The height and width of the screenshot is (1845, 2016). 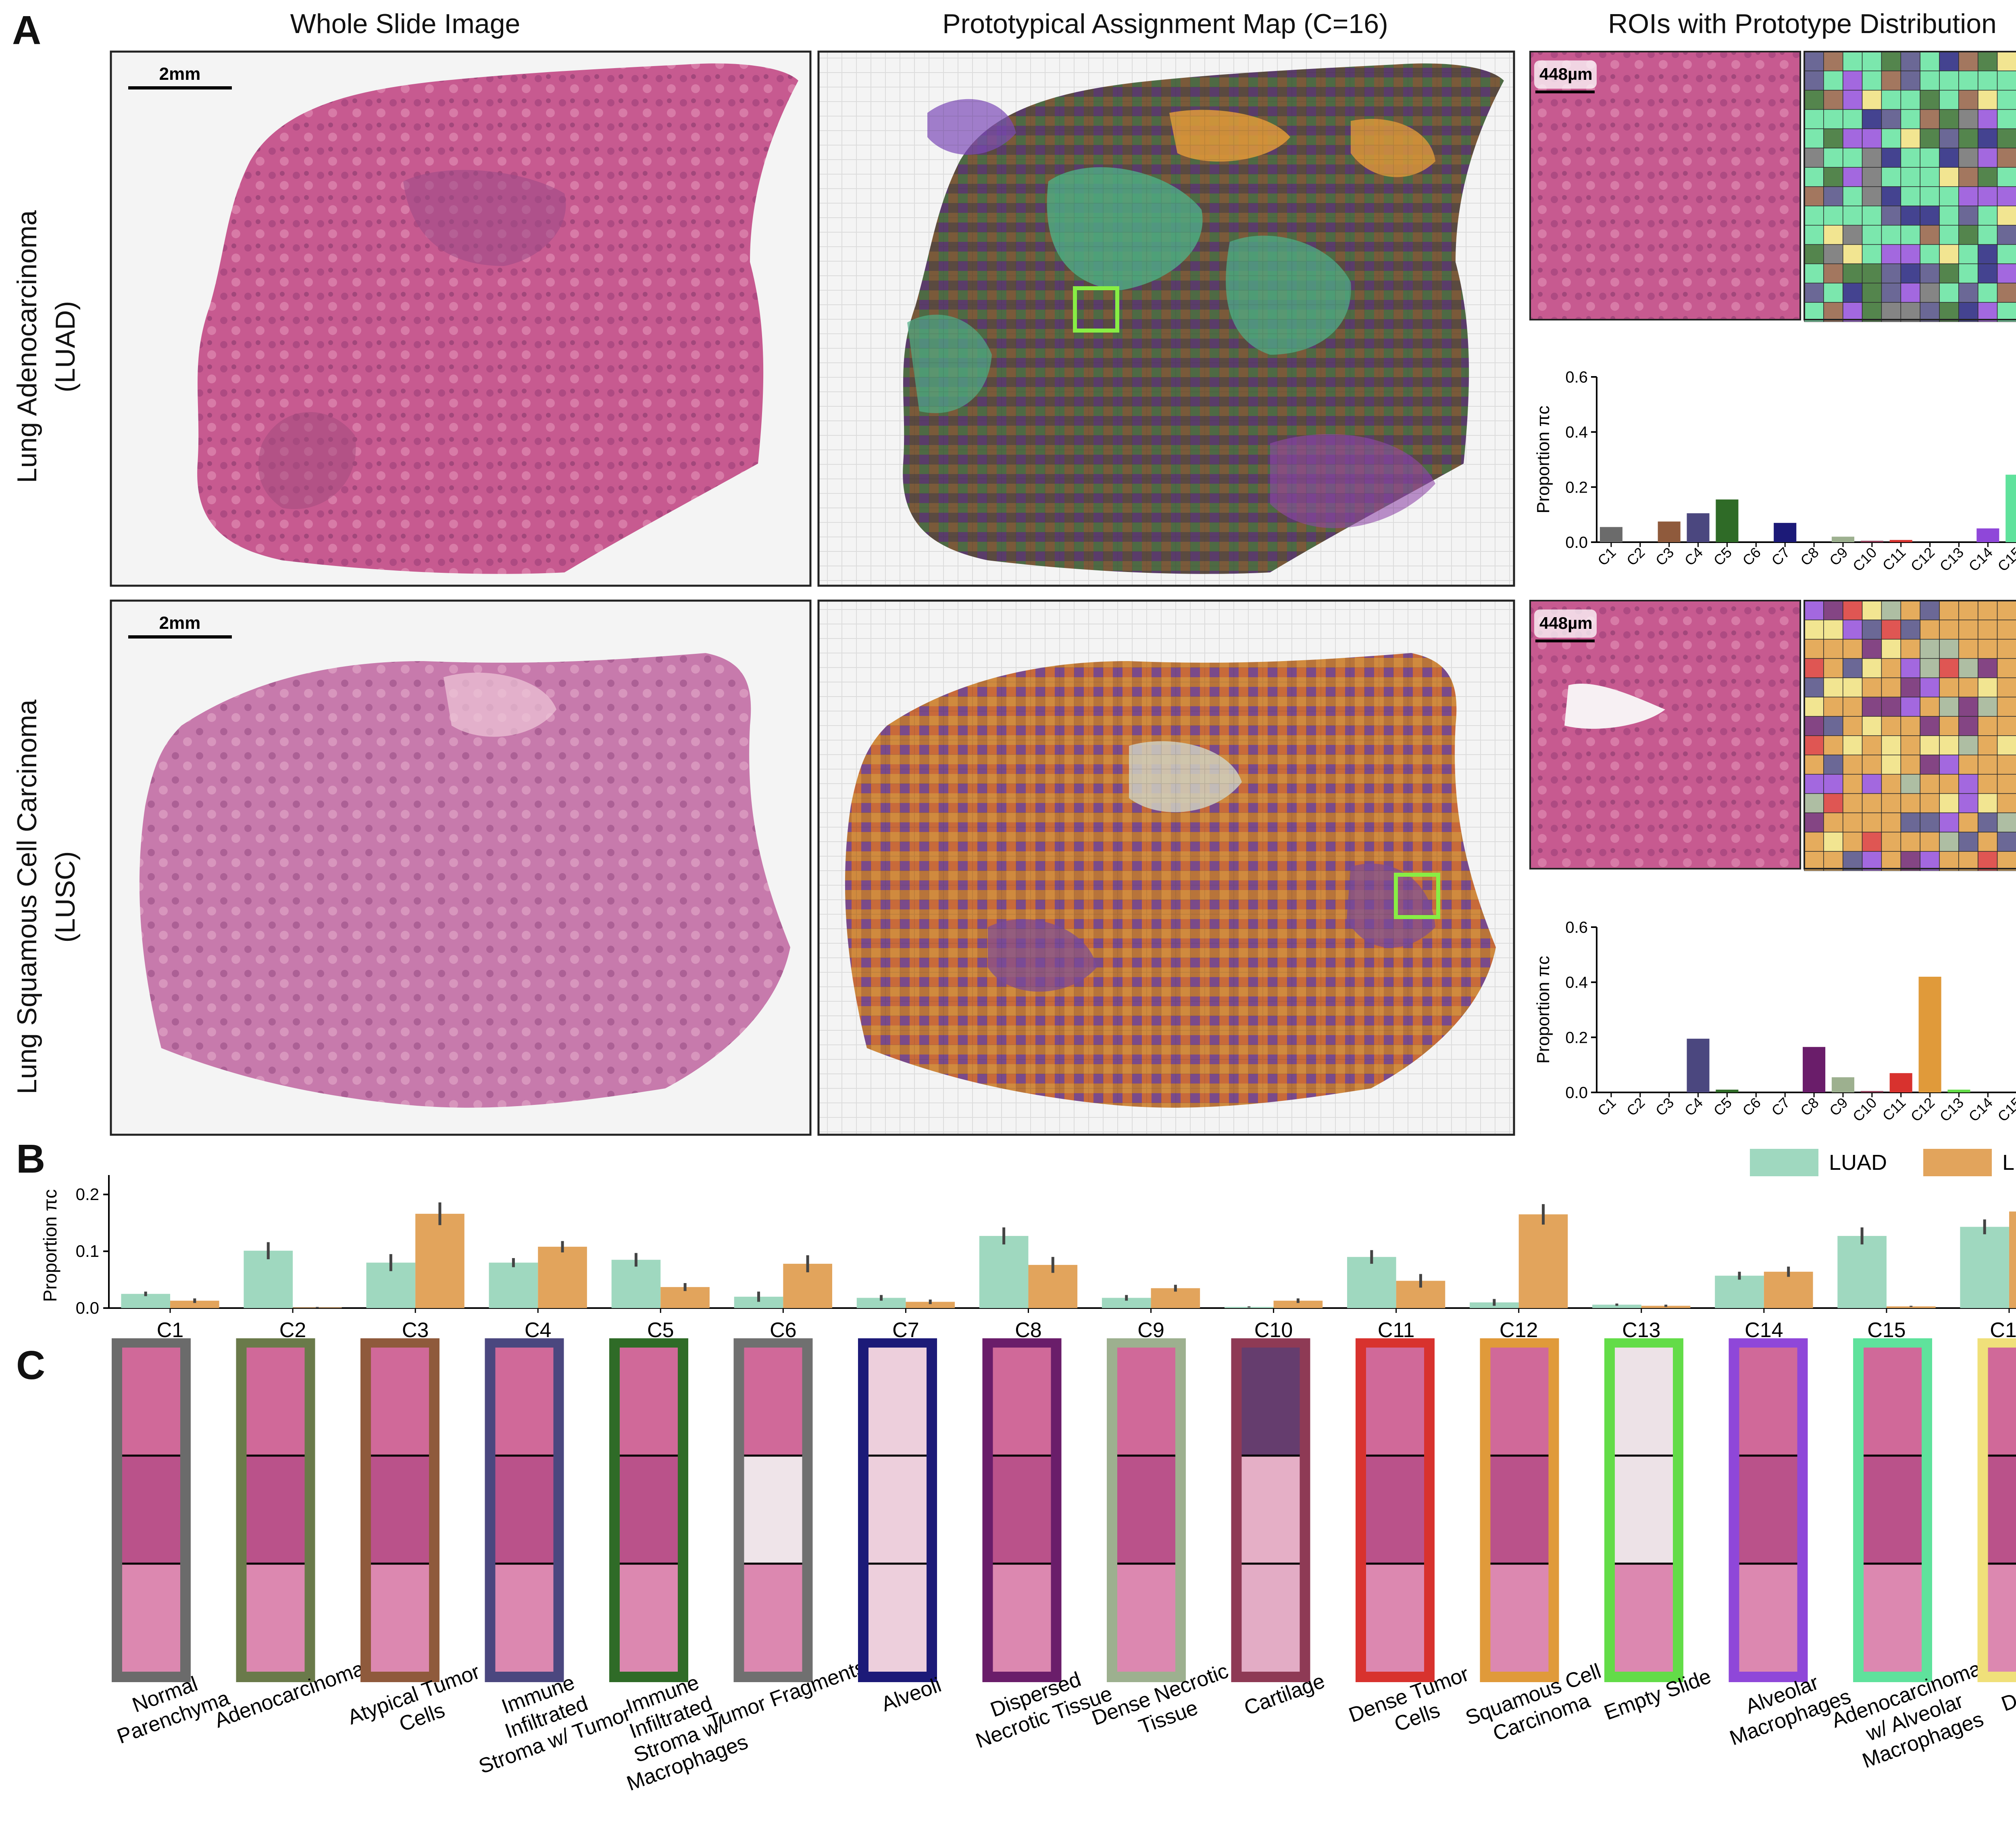 I want to click on x-tick-label: C9, so click(x=1838, y=1106).